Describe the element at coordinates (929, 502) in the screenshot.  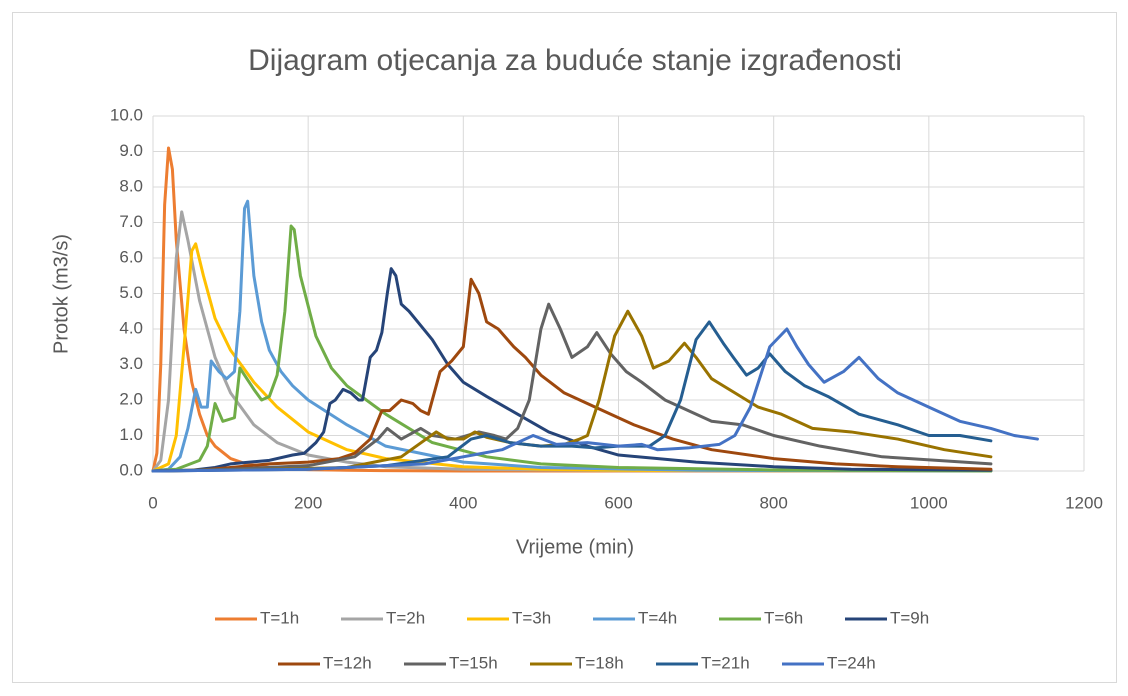
I see `x-tick-label: 1000` at that location.